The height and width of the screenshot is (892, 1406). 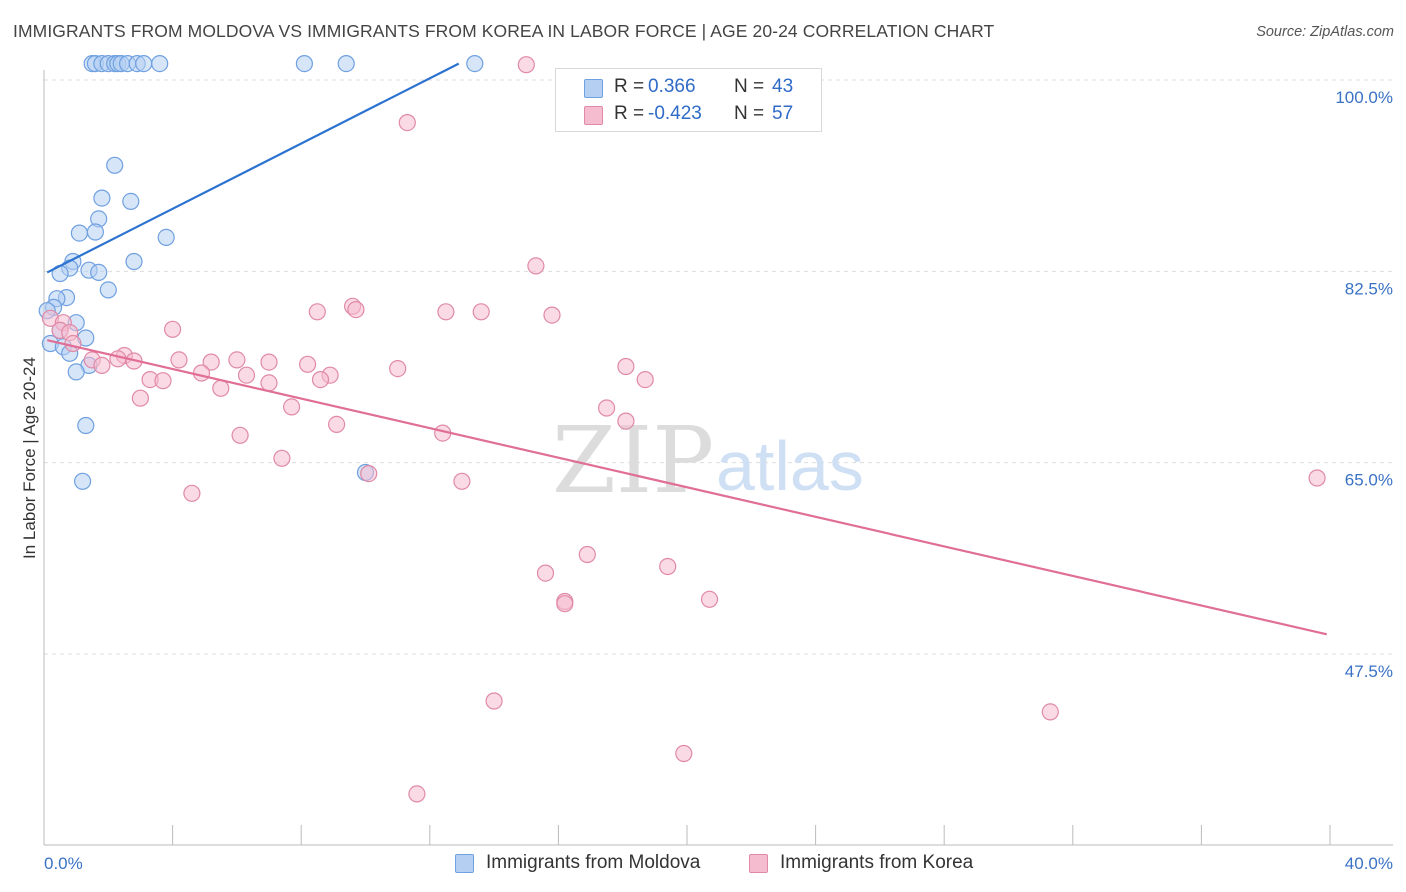 I want to click on x-tick-label-left: 0.0%, so click(x=63, y=863).